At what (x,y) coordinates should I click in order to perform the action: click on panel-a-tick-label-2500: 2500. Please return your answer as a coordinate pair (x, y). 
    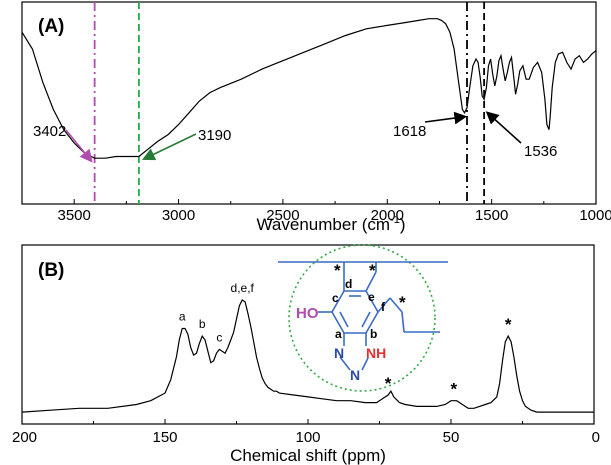
    Looking at the image, I should click on (282, 215).